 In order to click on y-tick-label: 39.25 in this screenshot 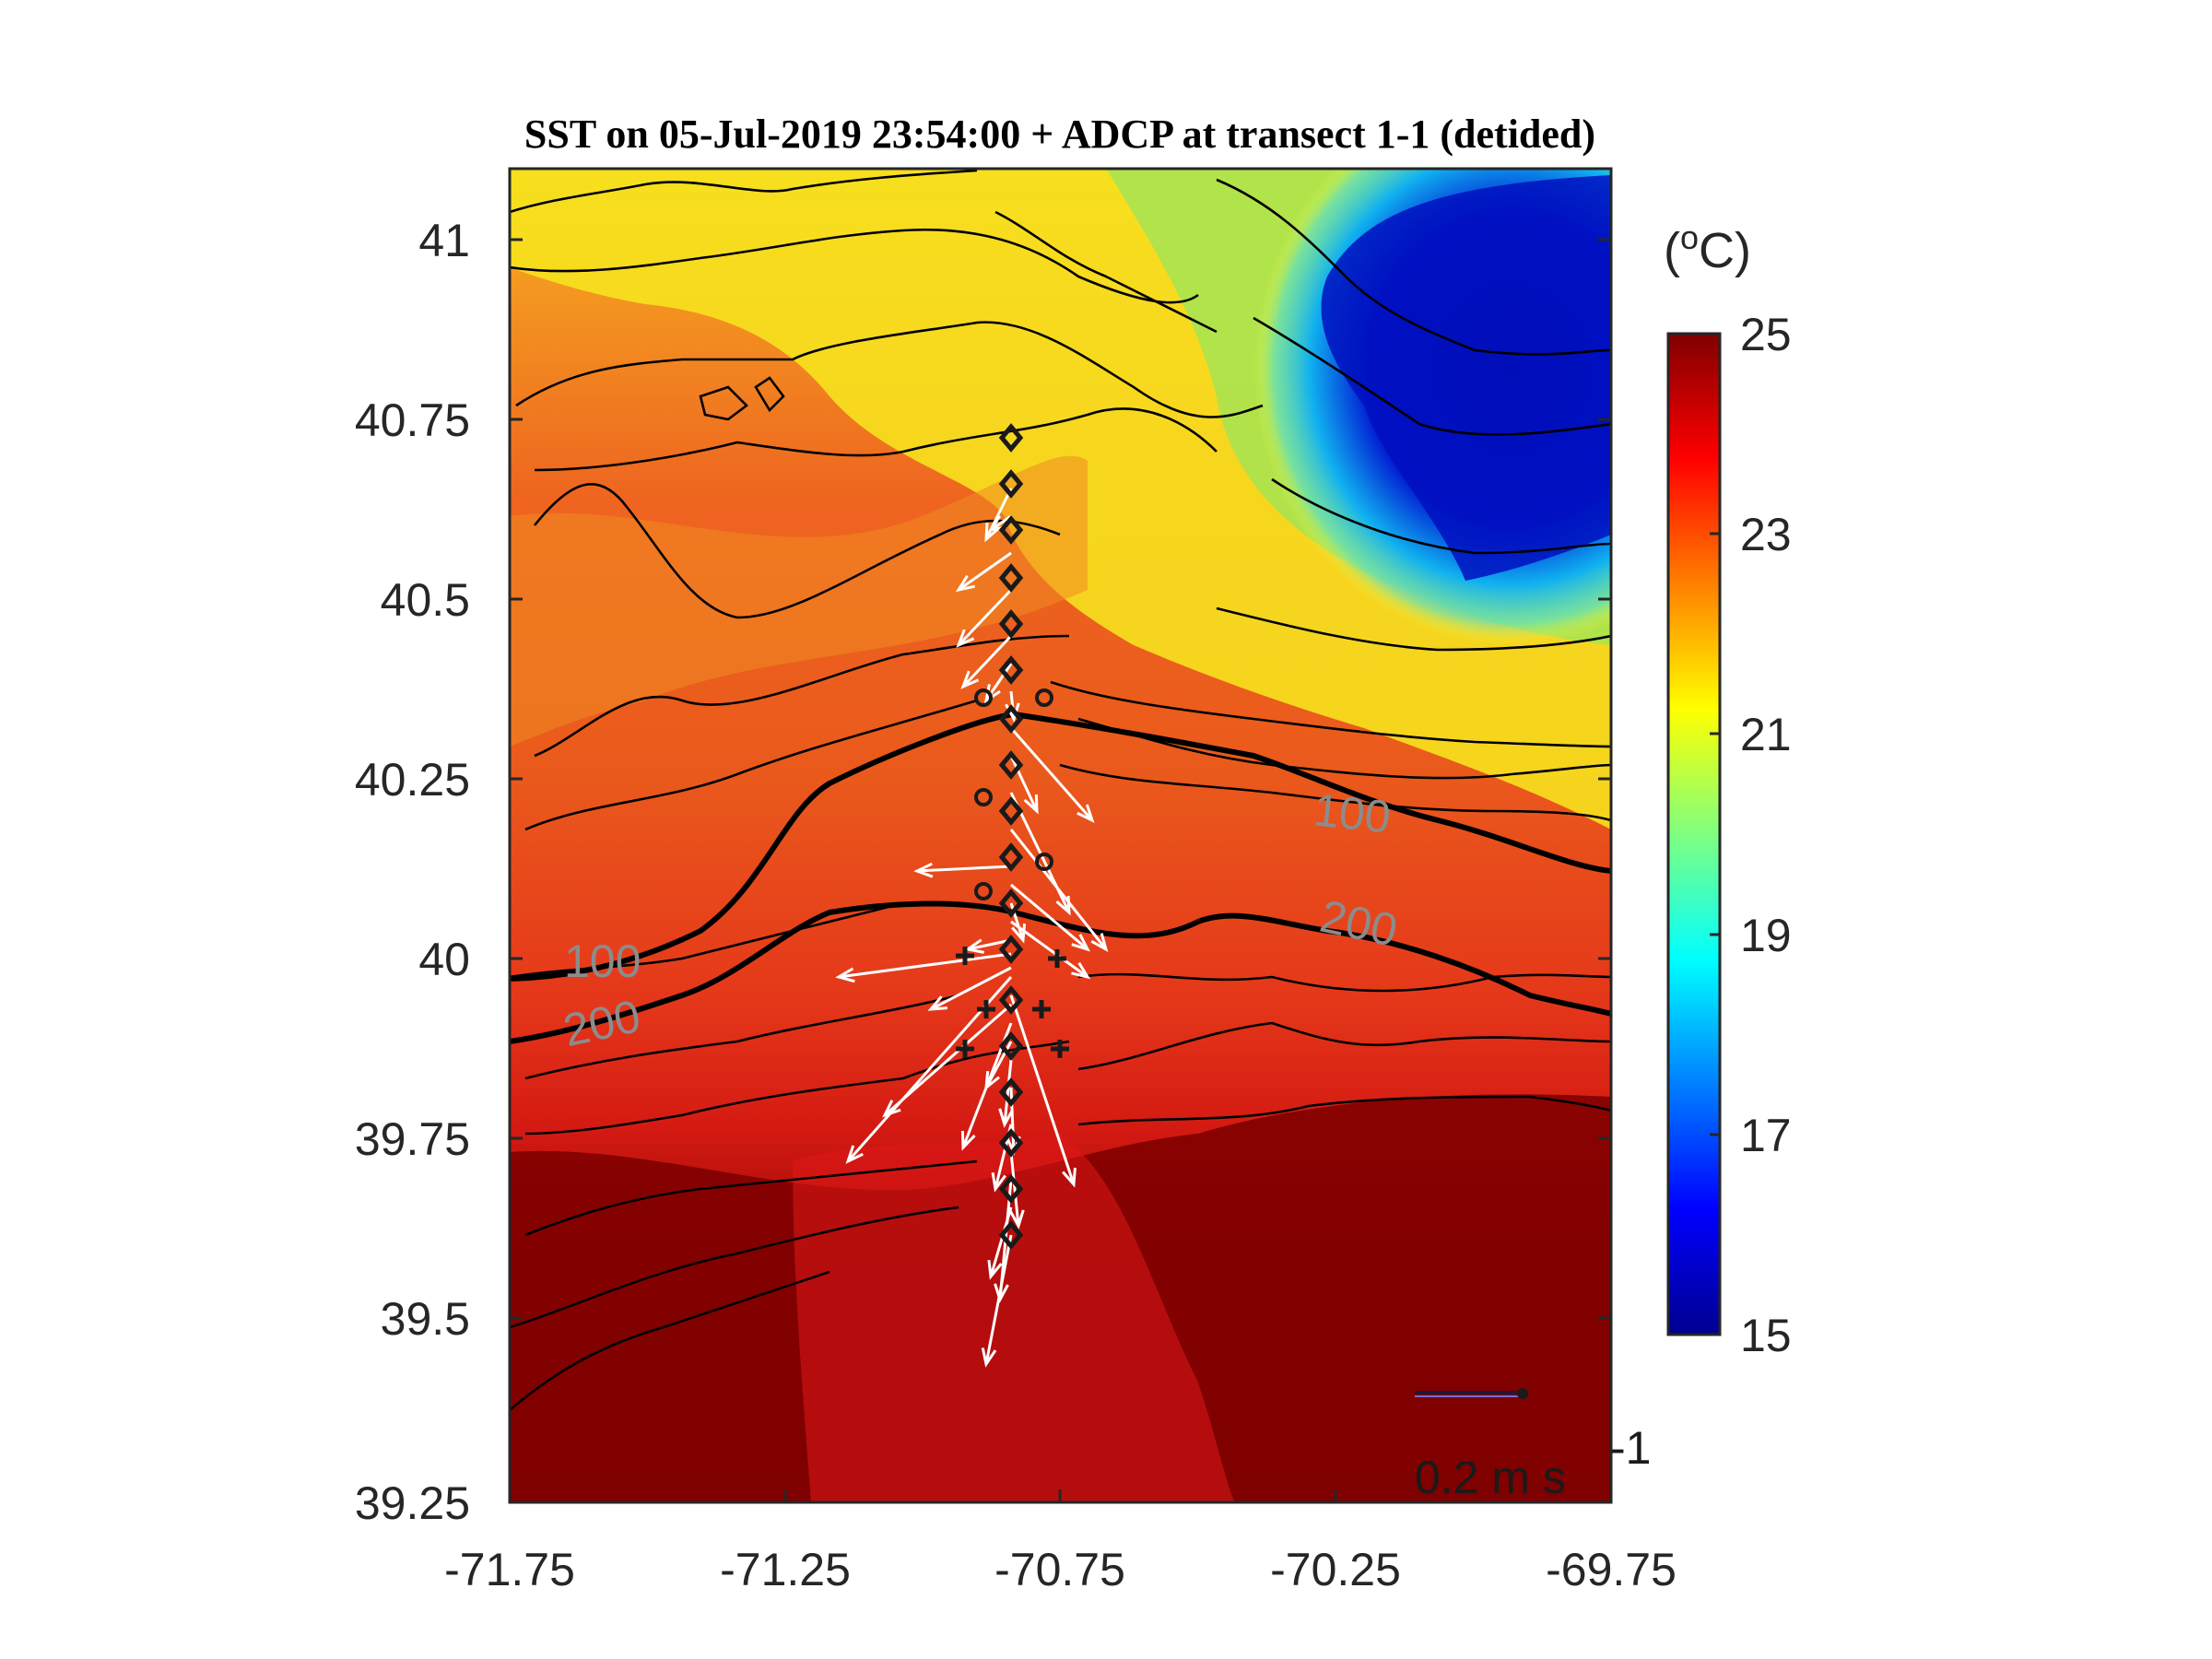, I will do `click(412, 1503)`.